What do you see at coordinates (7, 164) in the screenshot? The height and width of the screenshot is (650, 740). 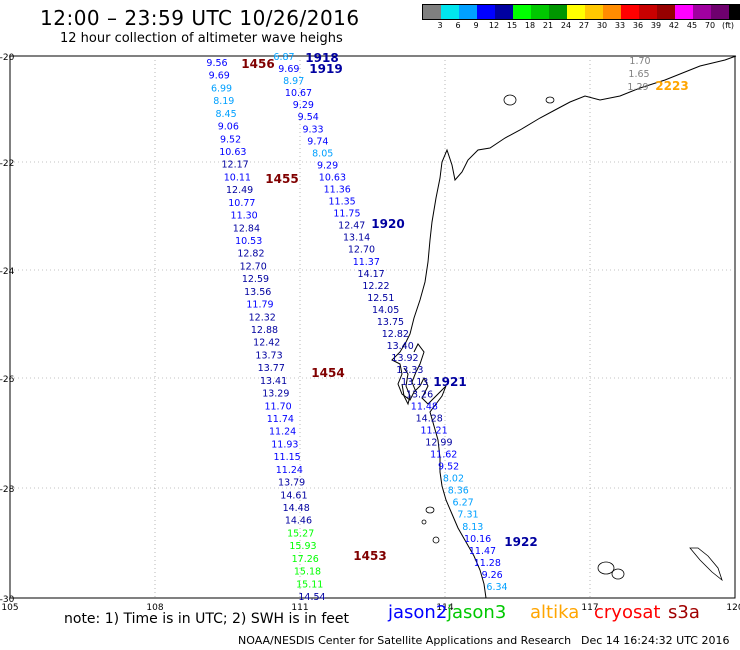 I see `latitude-label: -22` at bounding box center [7, 164].